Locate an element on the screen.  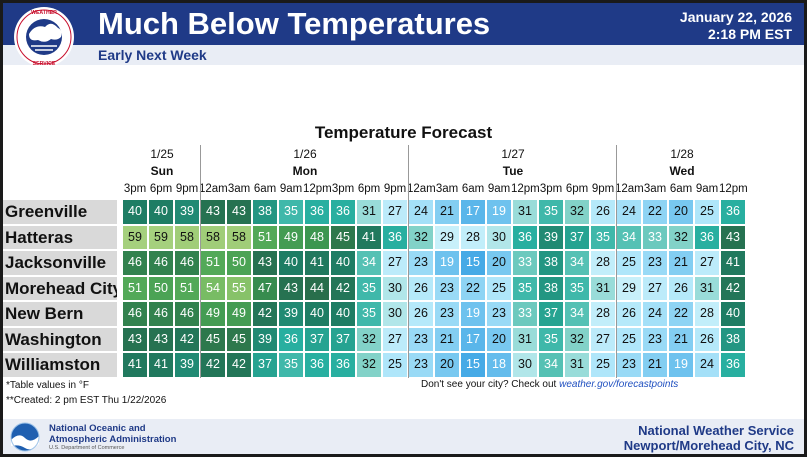
temp-cell: 55 is located at coordinates (239, 288).